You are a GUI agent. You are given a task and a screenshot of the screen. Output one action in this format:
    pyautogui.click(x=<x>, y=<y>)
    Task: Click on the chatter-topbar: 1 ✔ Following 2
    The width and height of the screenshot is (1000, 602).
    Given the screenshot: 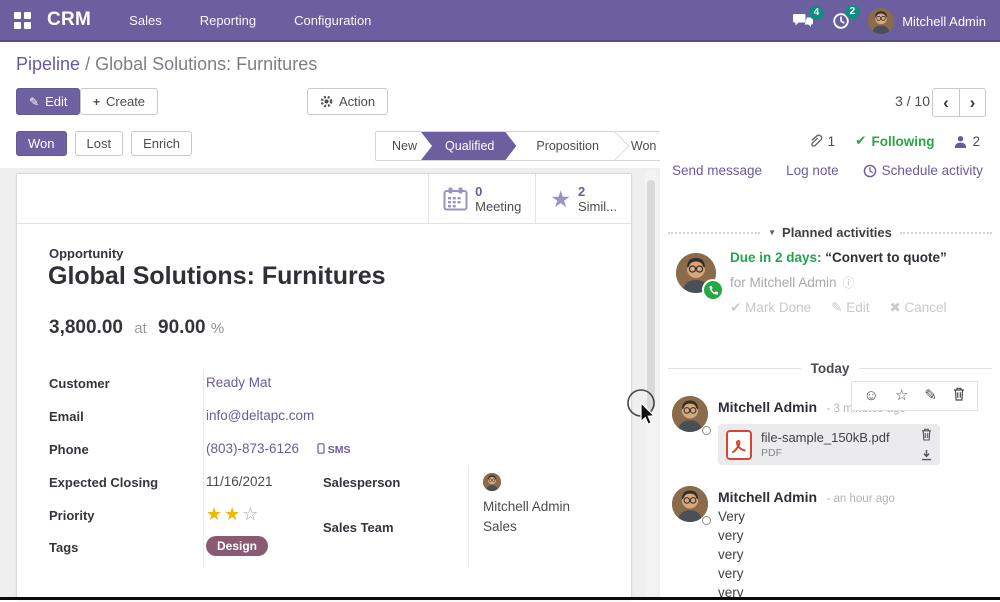 What is the action you would take?
    pyautogui.click(x=894, y=141)
    